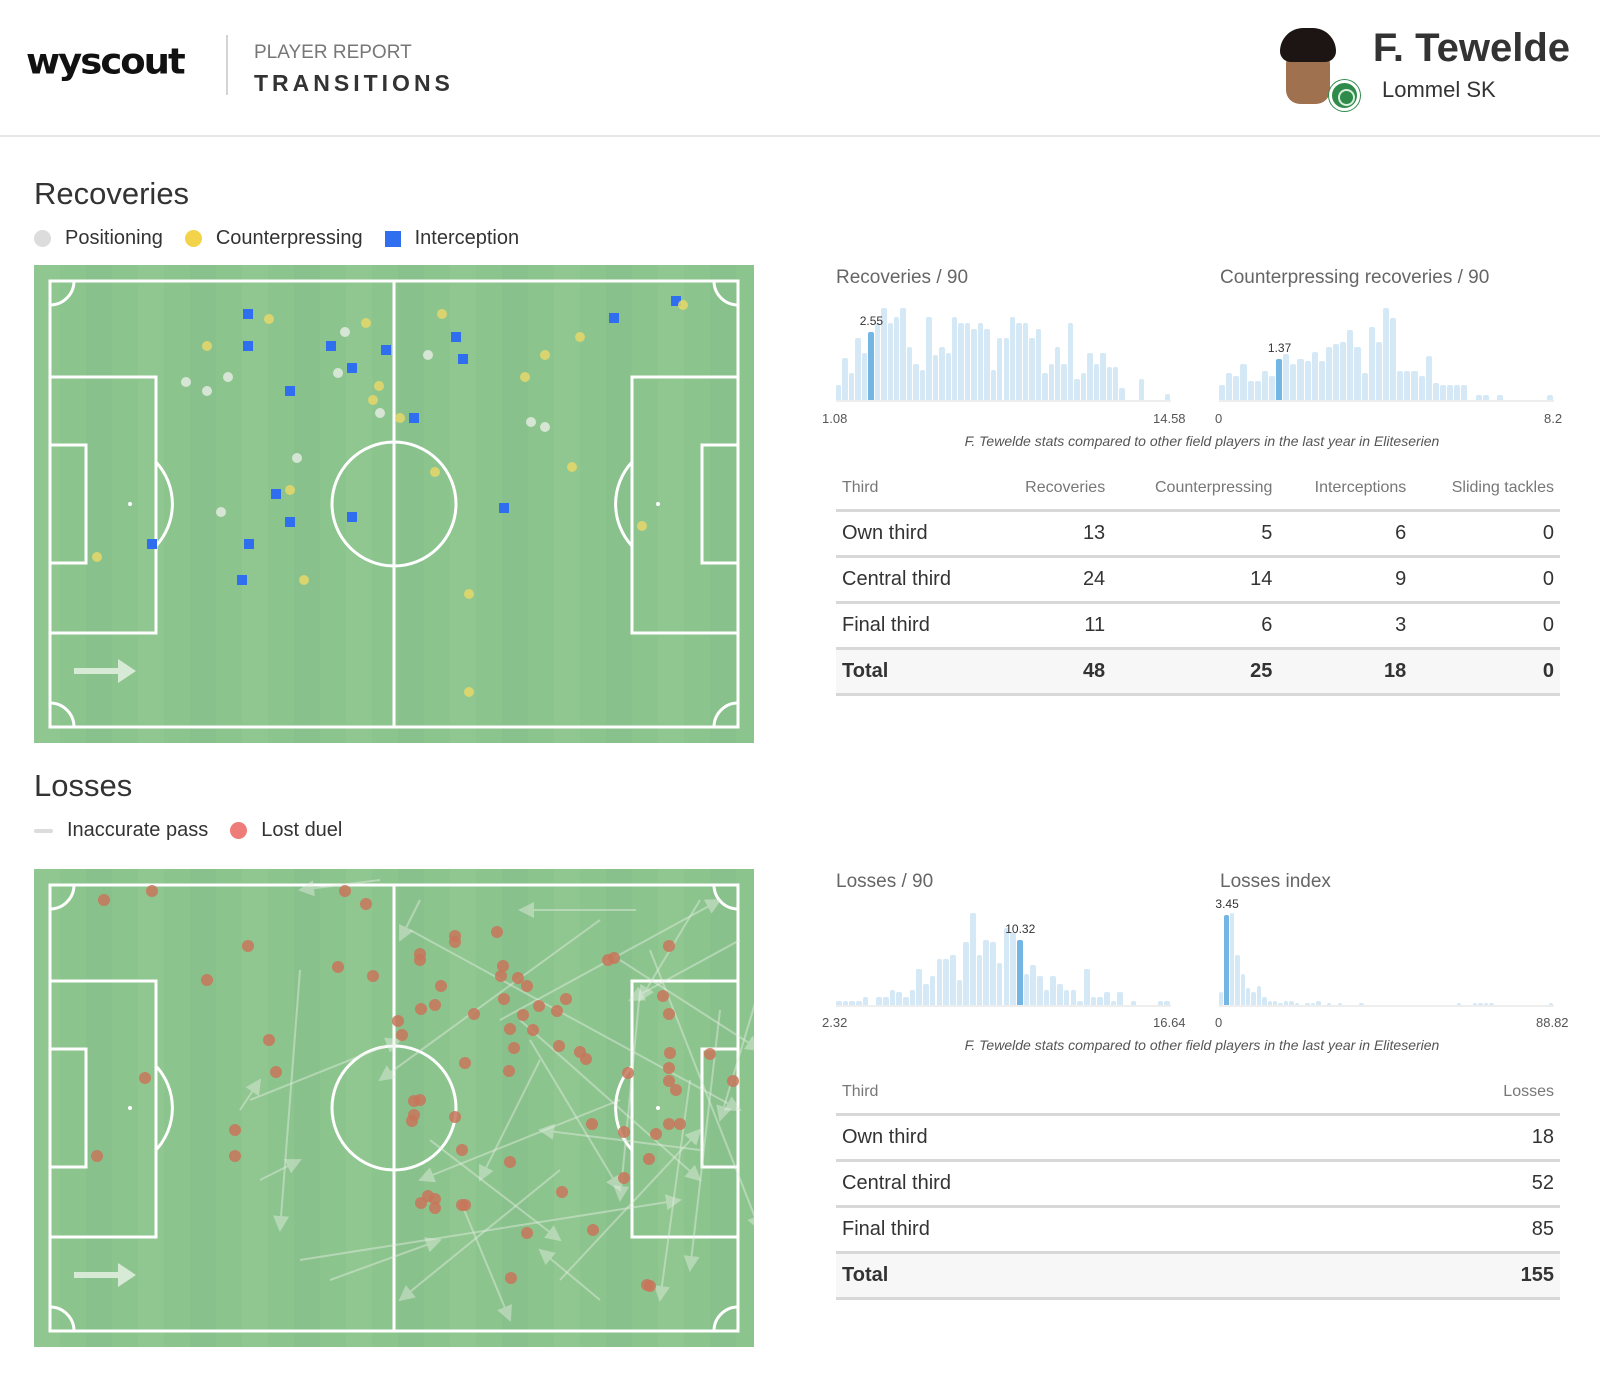  I want to click on cell: 155, so click(1436, 1276).